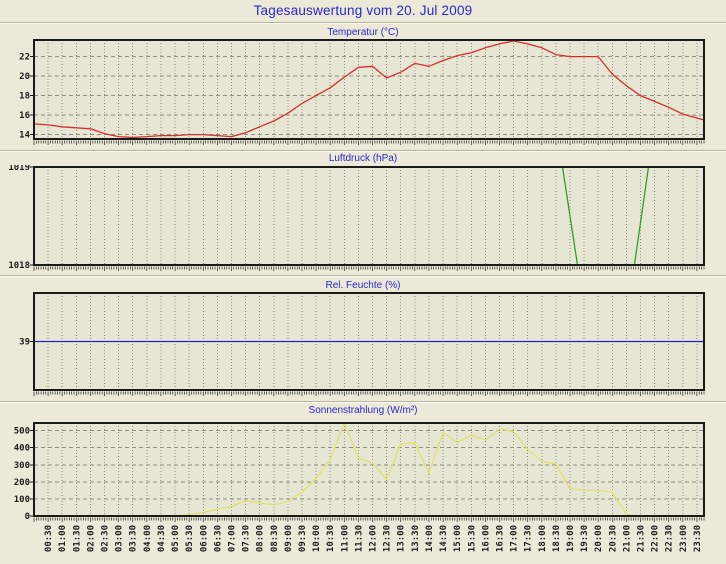  Describe the element at coordinates (162, 538) in the screenshot. I see `svg-text: 04:30` at that location.